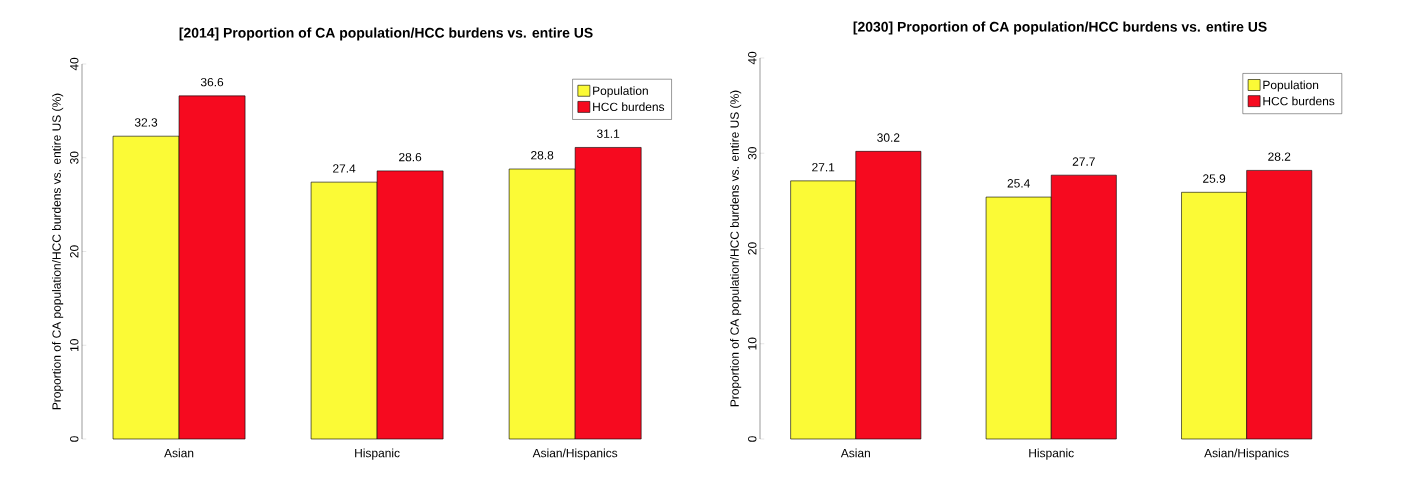  I want to click on data-label: 25.9, so click(1214, 178).